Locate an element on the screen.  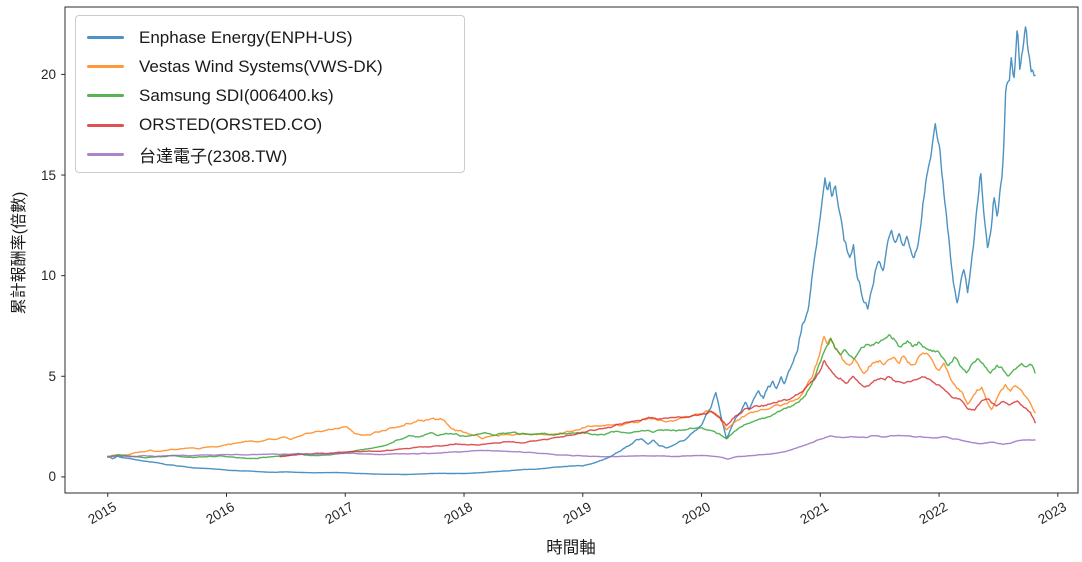
legend-item: Samsung SDI(006400.ks) is located at coordinates (270, 95).